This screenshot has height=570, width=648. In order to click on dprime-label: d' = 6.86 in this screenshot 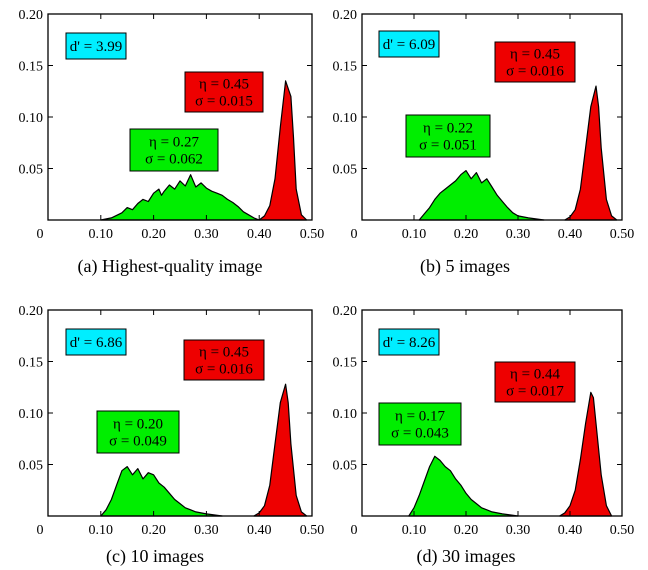, I will do `click(96, 342)`.